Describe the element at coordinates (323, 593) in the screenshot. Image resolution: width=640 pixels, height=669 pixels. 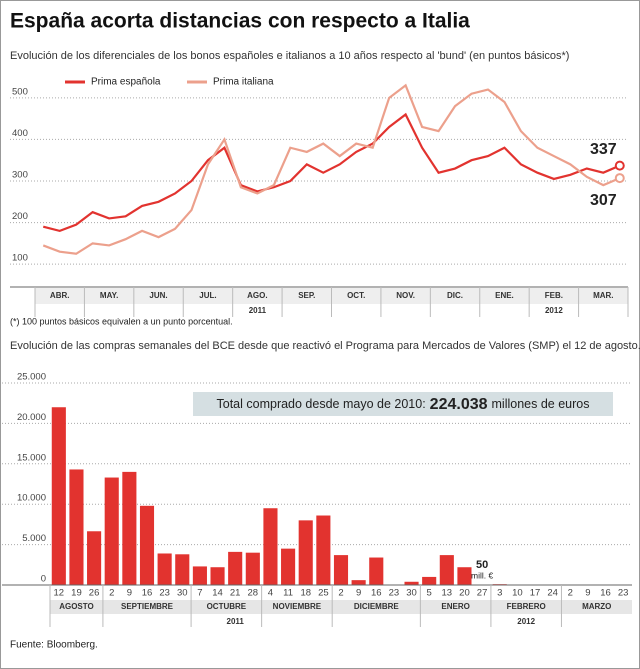
I see `x-tick-label: 25` at that location.